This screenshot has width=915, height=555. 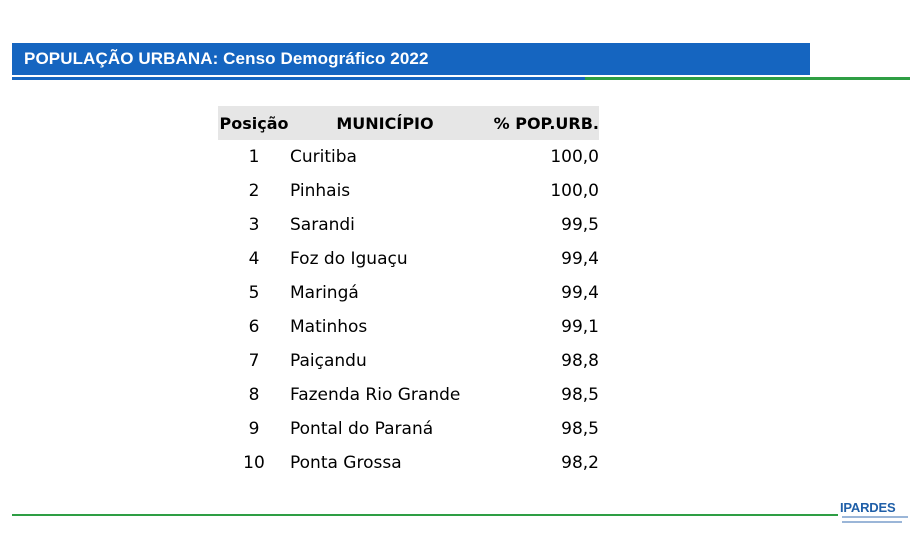 What do you see at coordinates (254, 429) in the screenshot?
I see `cell-posicao: 9` at bounding box center [254, 429].